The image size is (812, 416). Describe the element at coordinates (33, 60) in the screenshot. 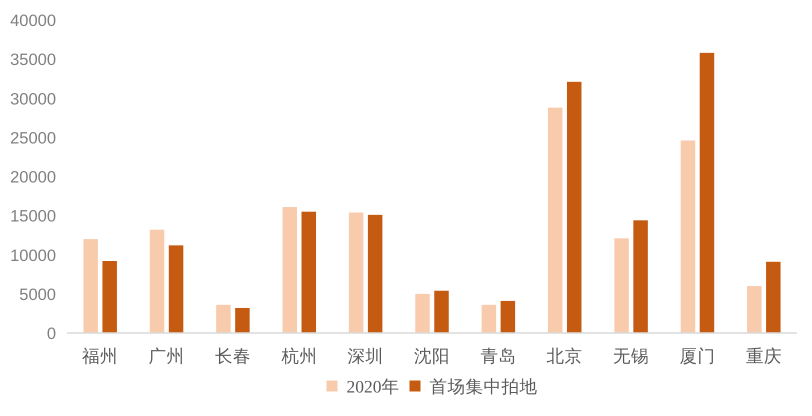

I see `y-tick-label: 35000` at that location.